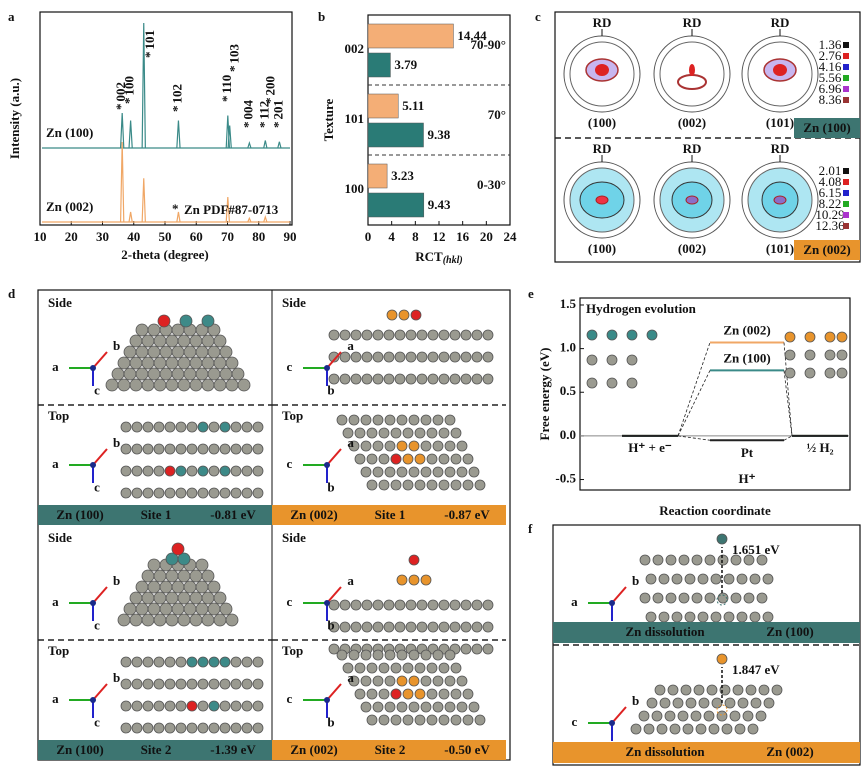 The image size is (866, 771). What do you see at coordinates (164, 254) in the screenshot?
I see `x-axis-label: 2-theta (degree)` at bounding box center [164, 254].